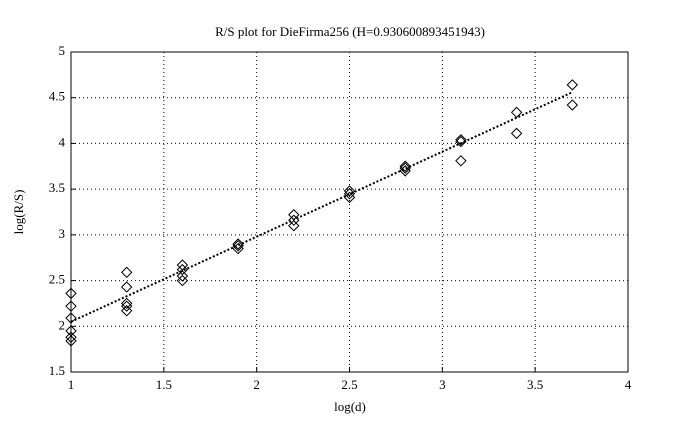 The width and height of the screenshot is (678, 430). I want to click on x-tick-label: 4, so click(628, 384).